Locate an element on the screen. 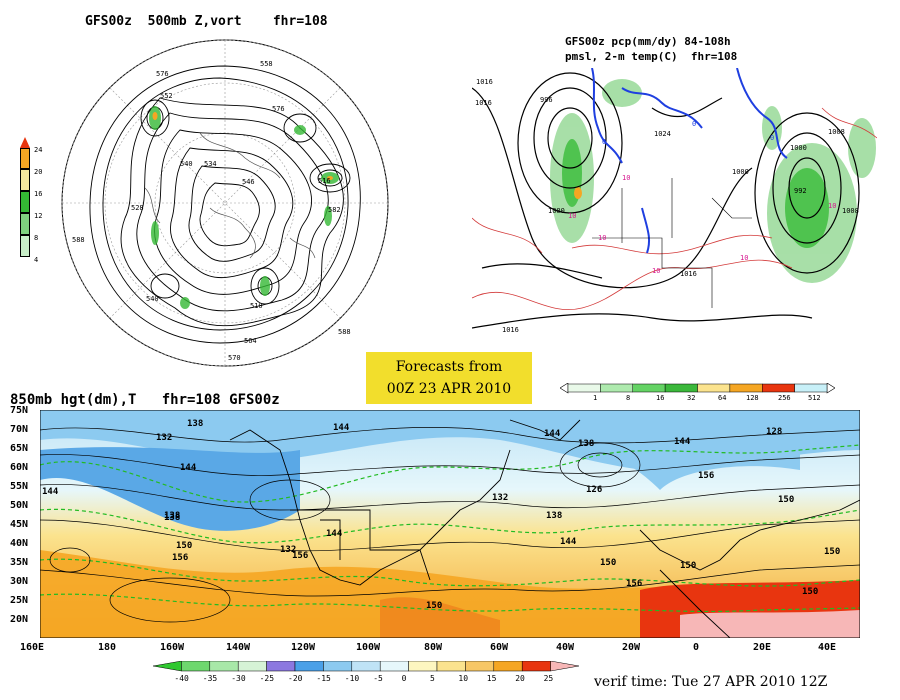 The image size is (900, 700). temp-label: 20 is located at coordinates (520, 678).